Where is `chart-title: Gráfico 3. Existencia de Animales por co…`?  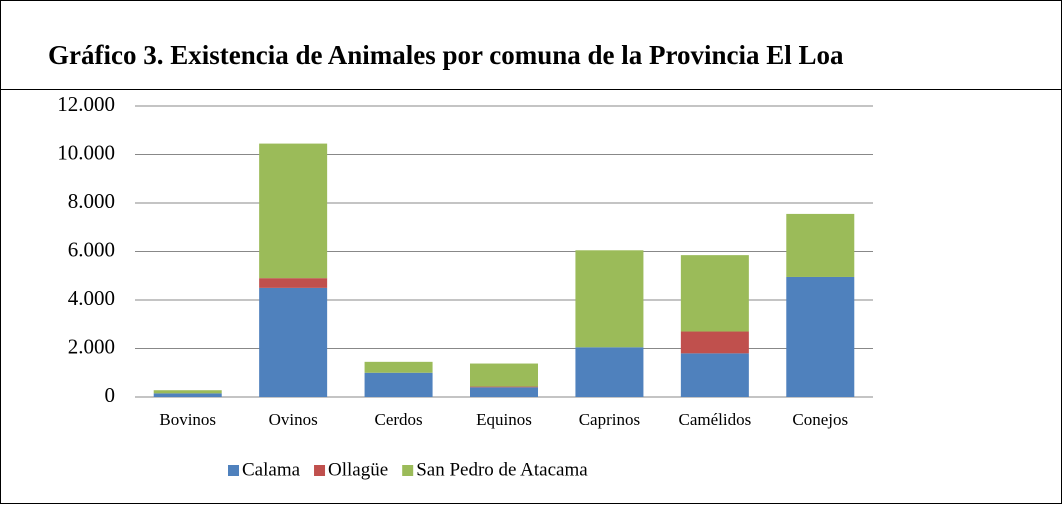 chart-title: Gráfico 3. Existencia de Animales por co… is located at coordinates (446, 55).